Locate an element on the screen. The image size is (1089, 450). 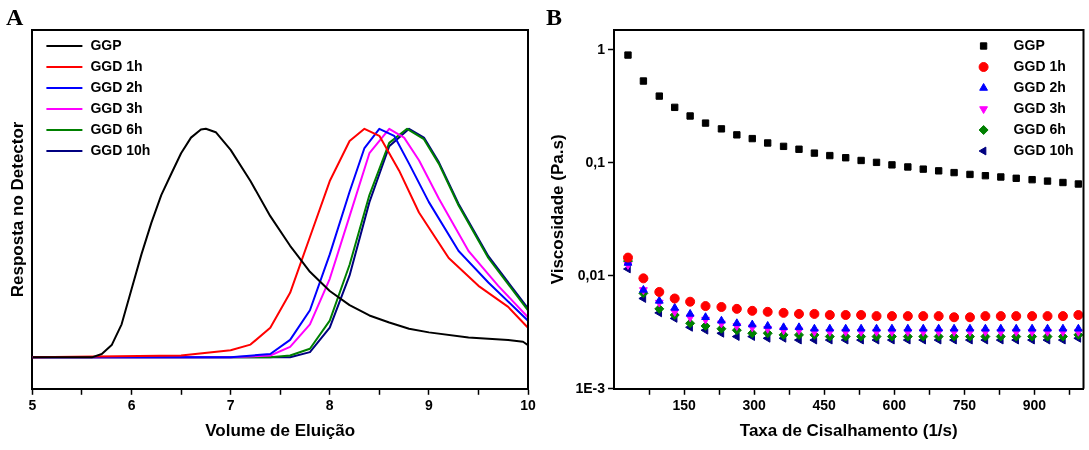
x-tick-label: 150 is located at coordinates (684, 405).